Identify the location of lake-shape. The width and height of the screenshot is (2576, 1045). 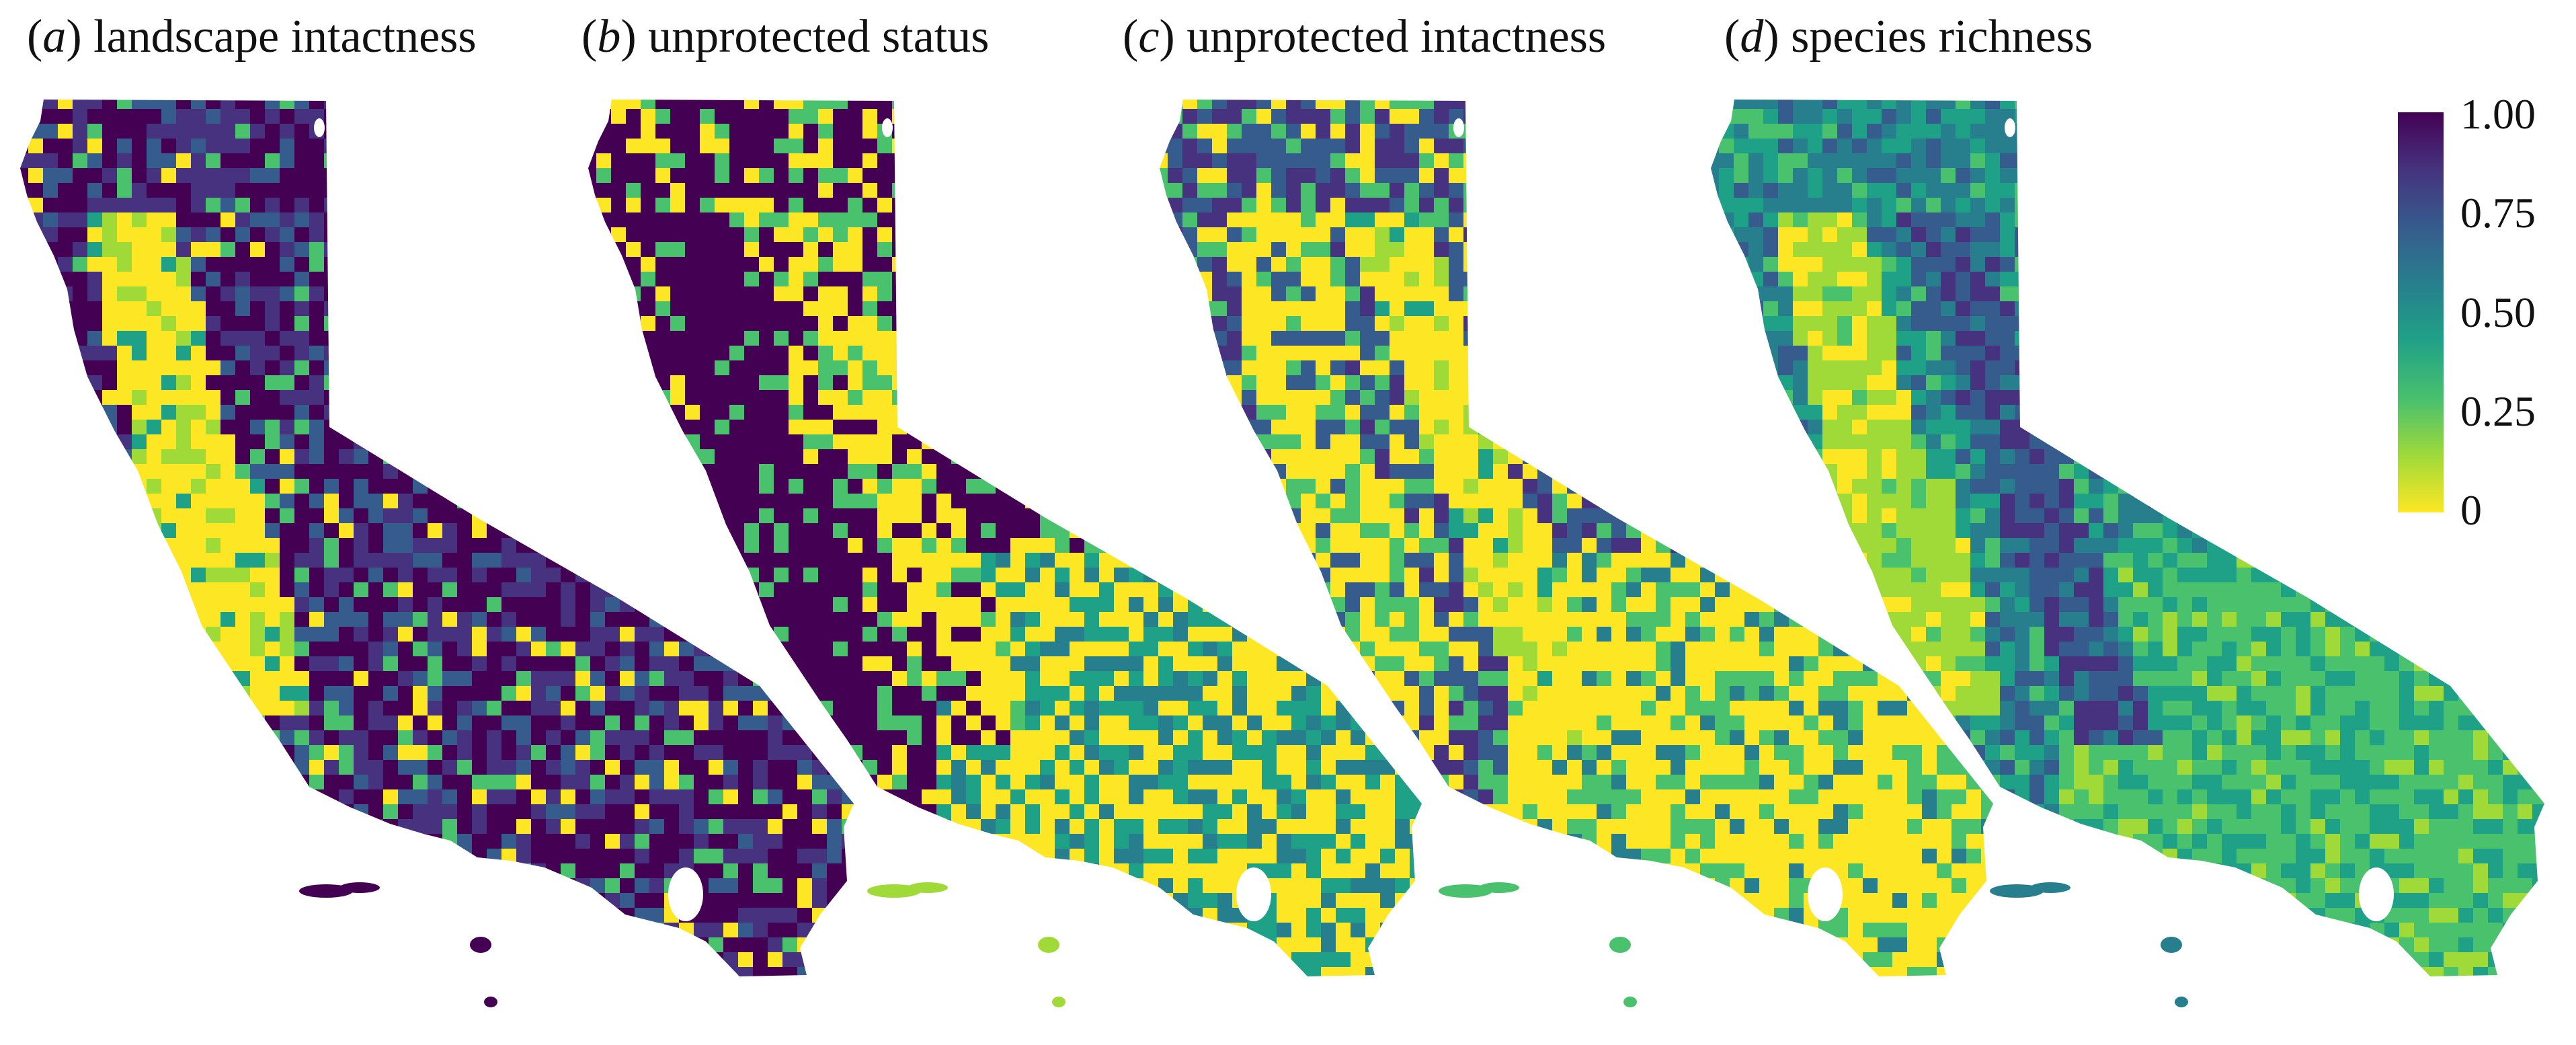
(685, 894).